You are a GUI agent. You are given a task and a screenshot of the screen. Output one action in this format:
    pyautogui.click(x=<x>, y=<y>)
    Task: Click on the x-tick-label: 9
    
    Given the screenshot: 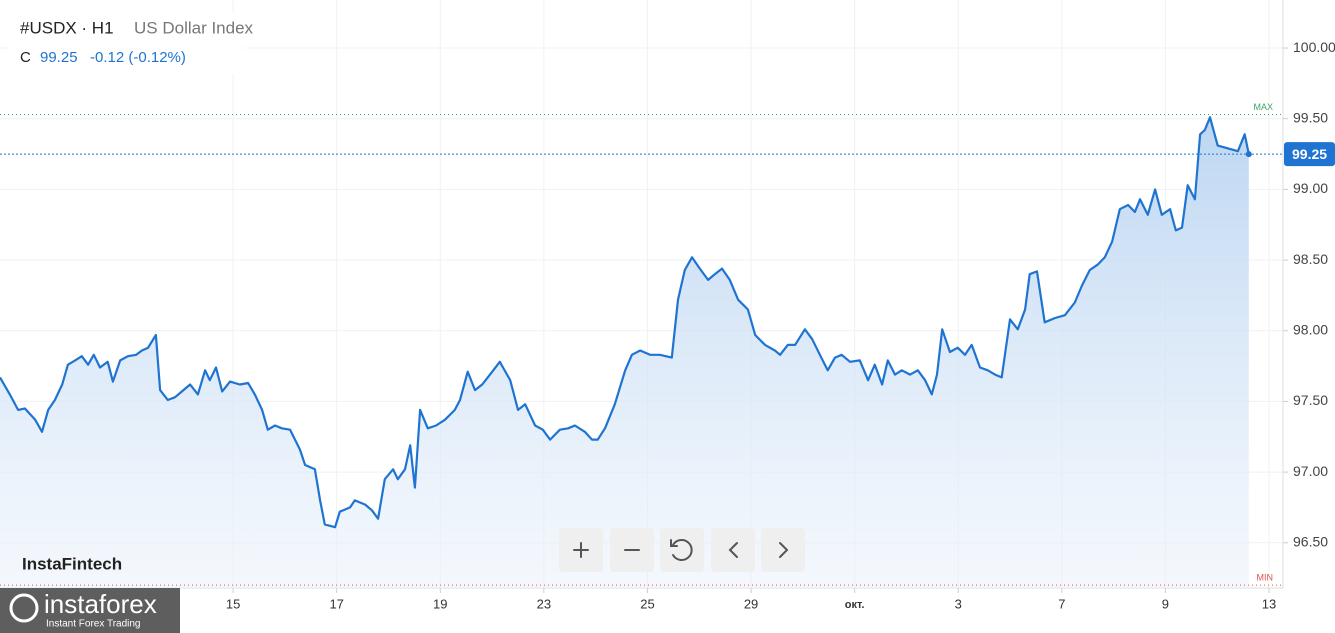 What is the action you would take?
    pyautogui.click(x=1165, y=603)
    